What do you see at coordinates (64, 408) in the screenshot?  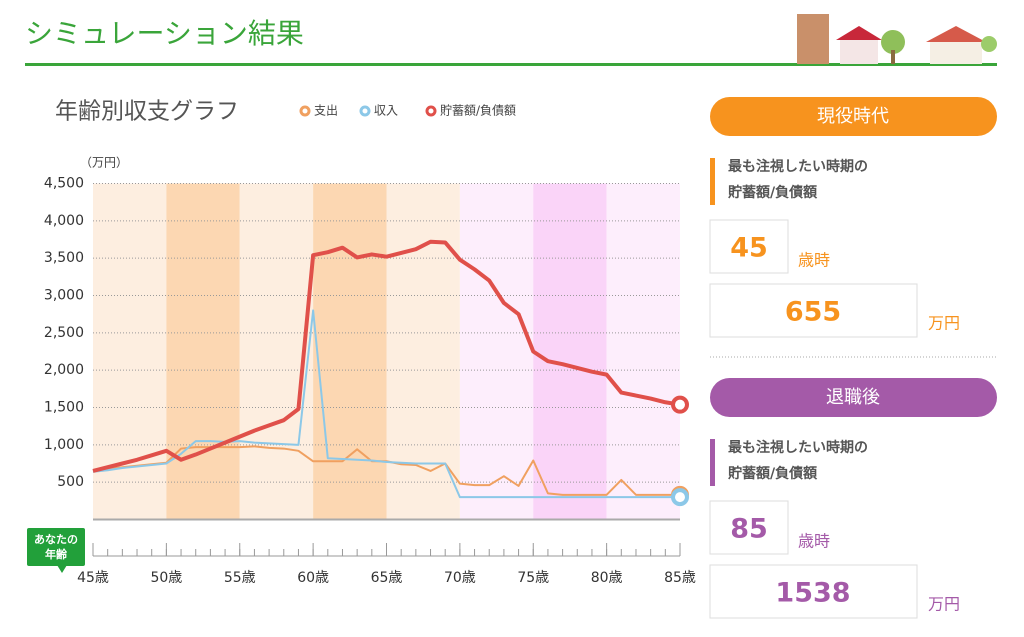 I see `y-tick-label: 1,500` at bounding box center [64, 408].